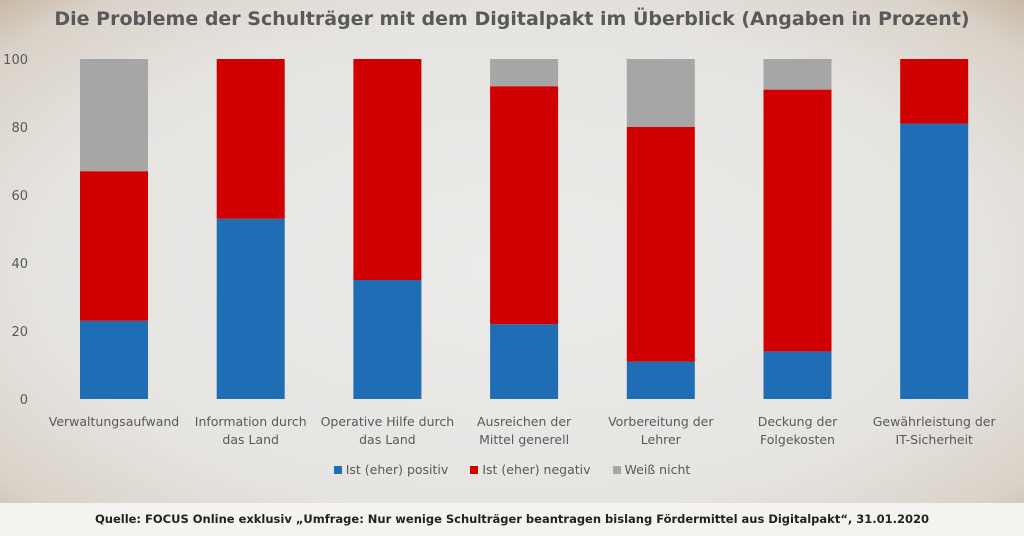  Describe the element at coordinates (19, 196) in the screenshot. I see `y-tick-label: 60` at that location.